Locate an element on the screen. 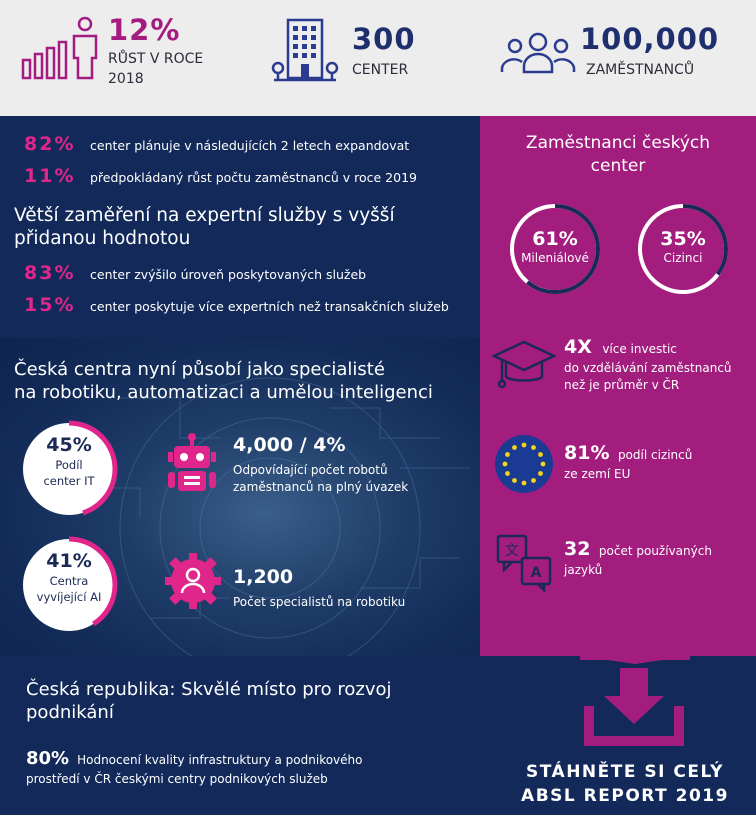  languages-stat: 32 počet používaných jazyků is located at coordinates (638, 557).